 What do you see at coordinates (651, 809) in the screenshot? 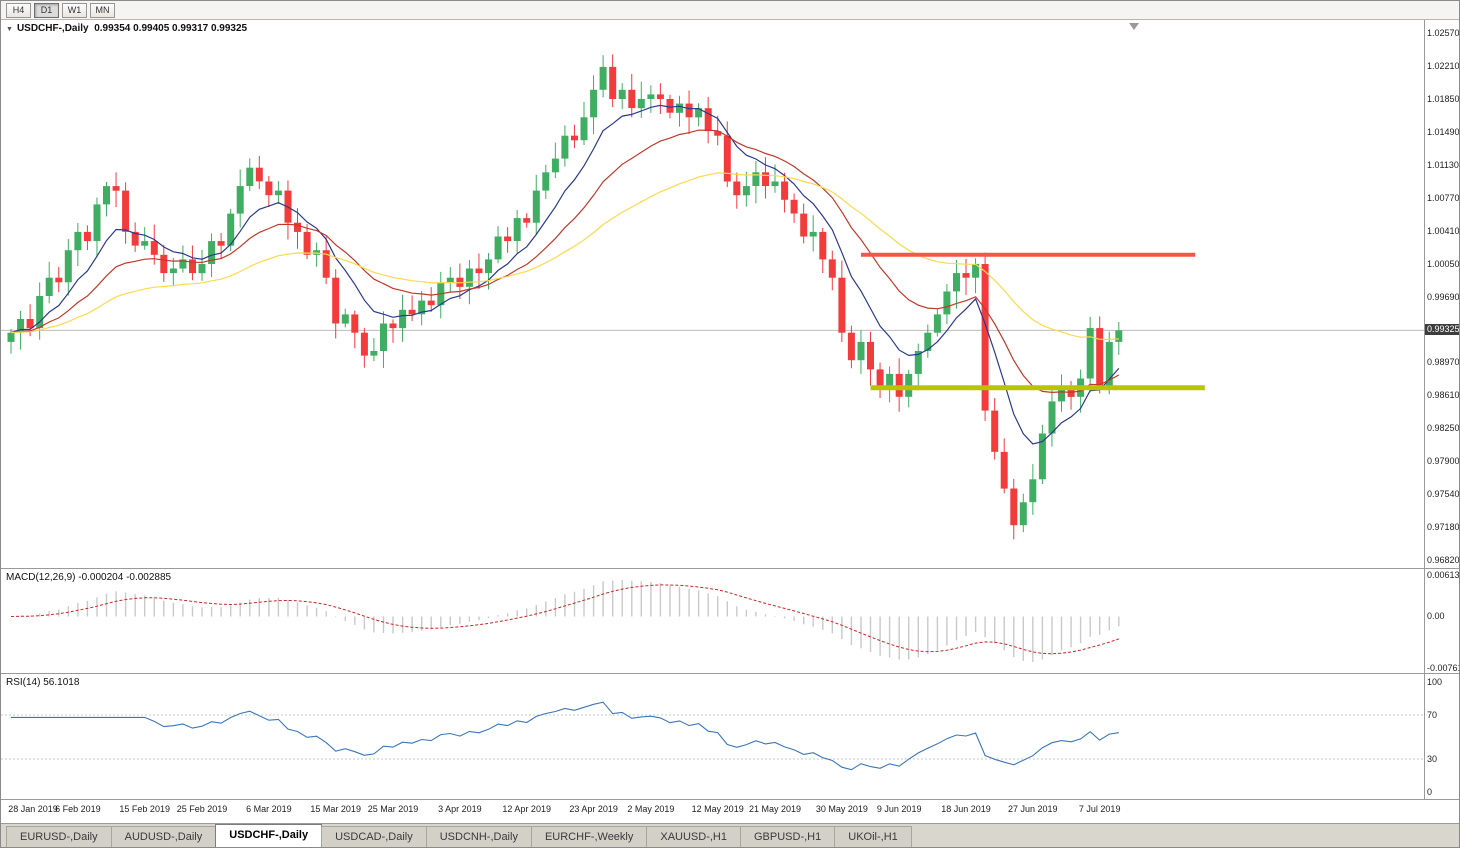
I see `date-axis-label: 2 May 2019` at bounding box center [651, 809].